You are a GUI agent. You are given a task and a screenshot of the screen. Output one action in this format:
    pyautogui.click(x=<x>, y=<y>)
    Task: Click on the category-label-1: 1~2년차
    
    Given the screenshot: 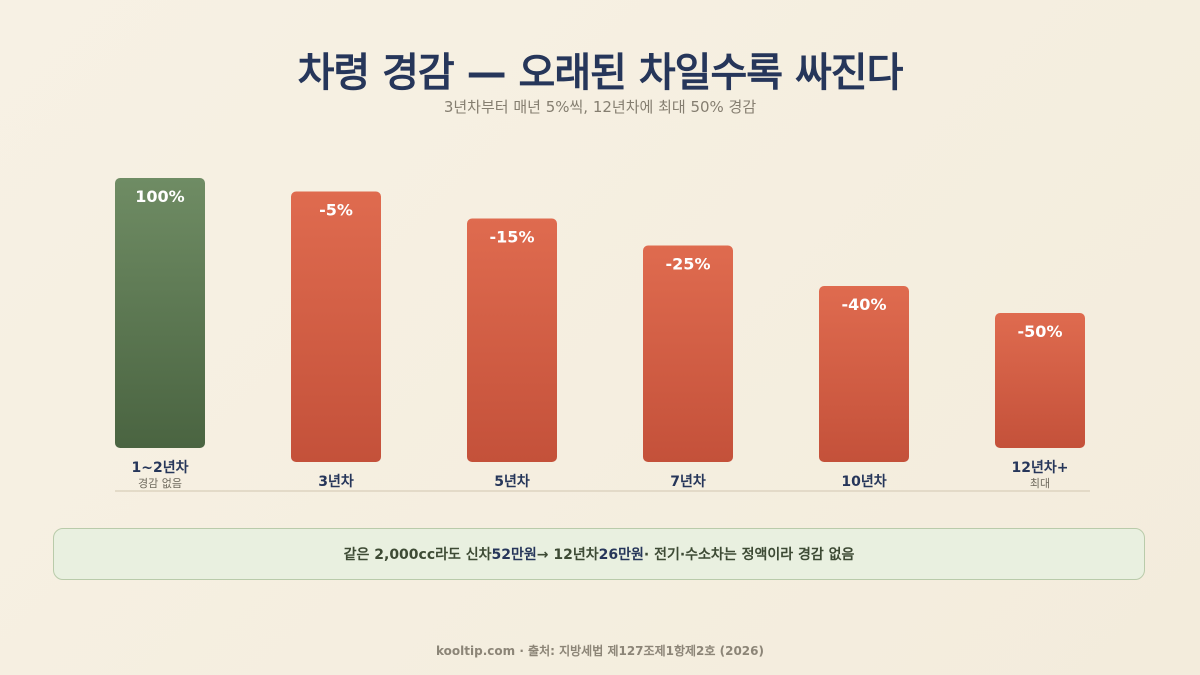 What is the action you would take?
    pyautogui.click(x=160, y=468)
    